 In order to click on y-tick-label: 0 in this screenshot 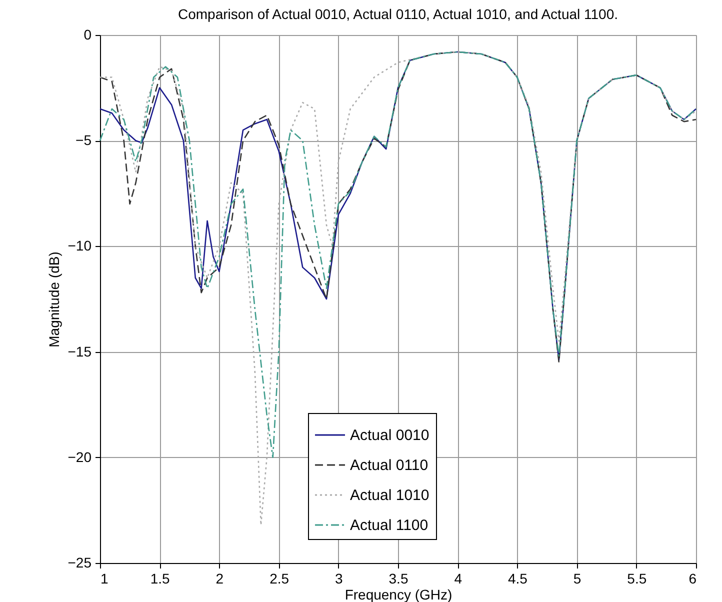, I will do `click(88, 34)`.